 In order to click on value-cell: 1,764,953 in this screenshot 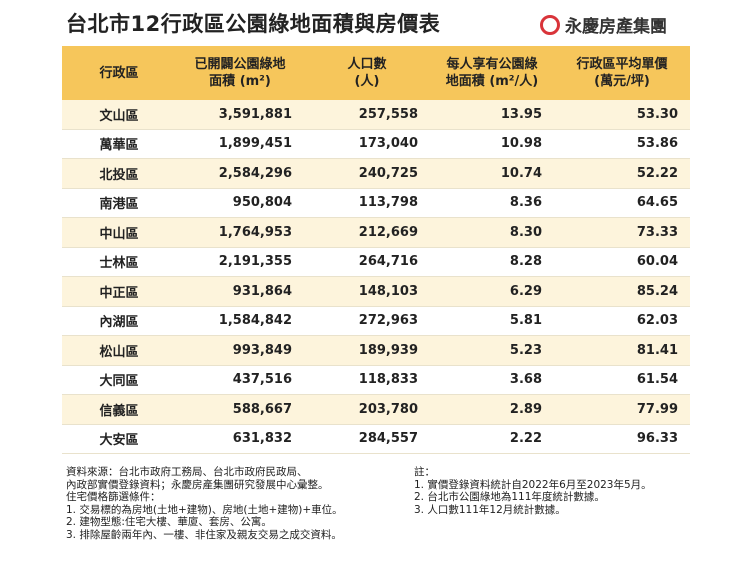, I will do `click(240, 232)`.